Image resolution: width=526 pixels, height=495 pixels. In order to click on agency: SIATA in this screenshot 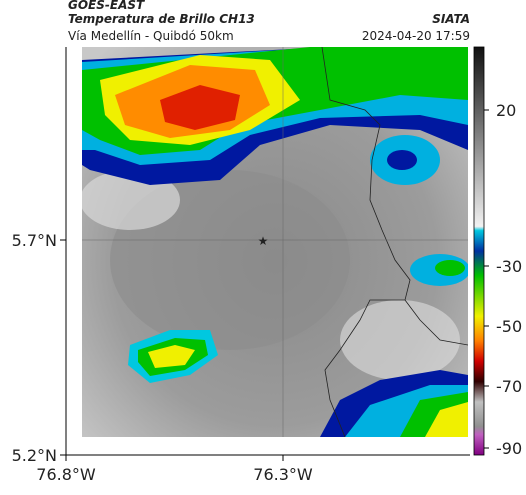, I will do `click(451, 19)`.